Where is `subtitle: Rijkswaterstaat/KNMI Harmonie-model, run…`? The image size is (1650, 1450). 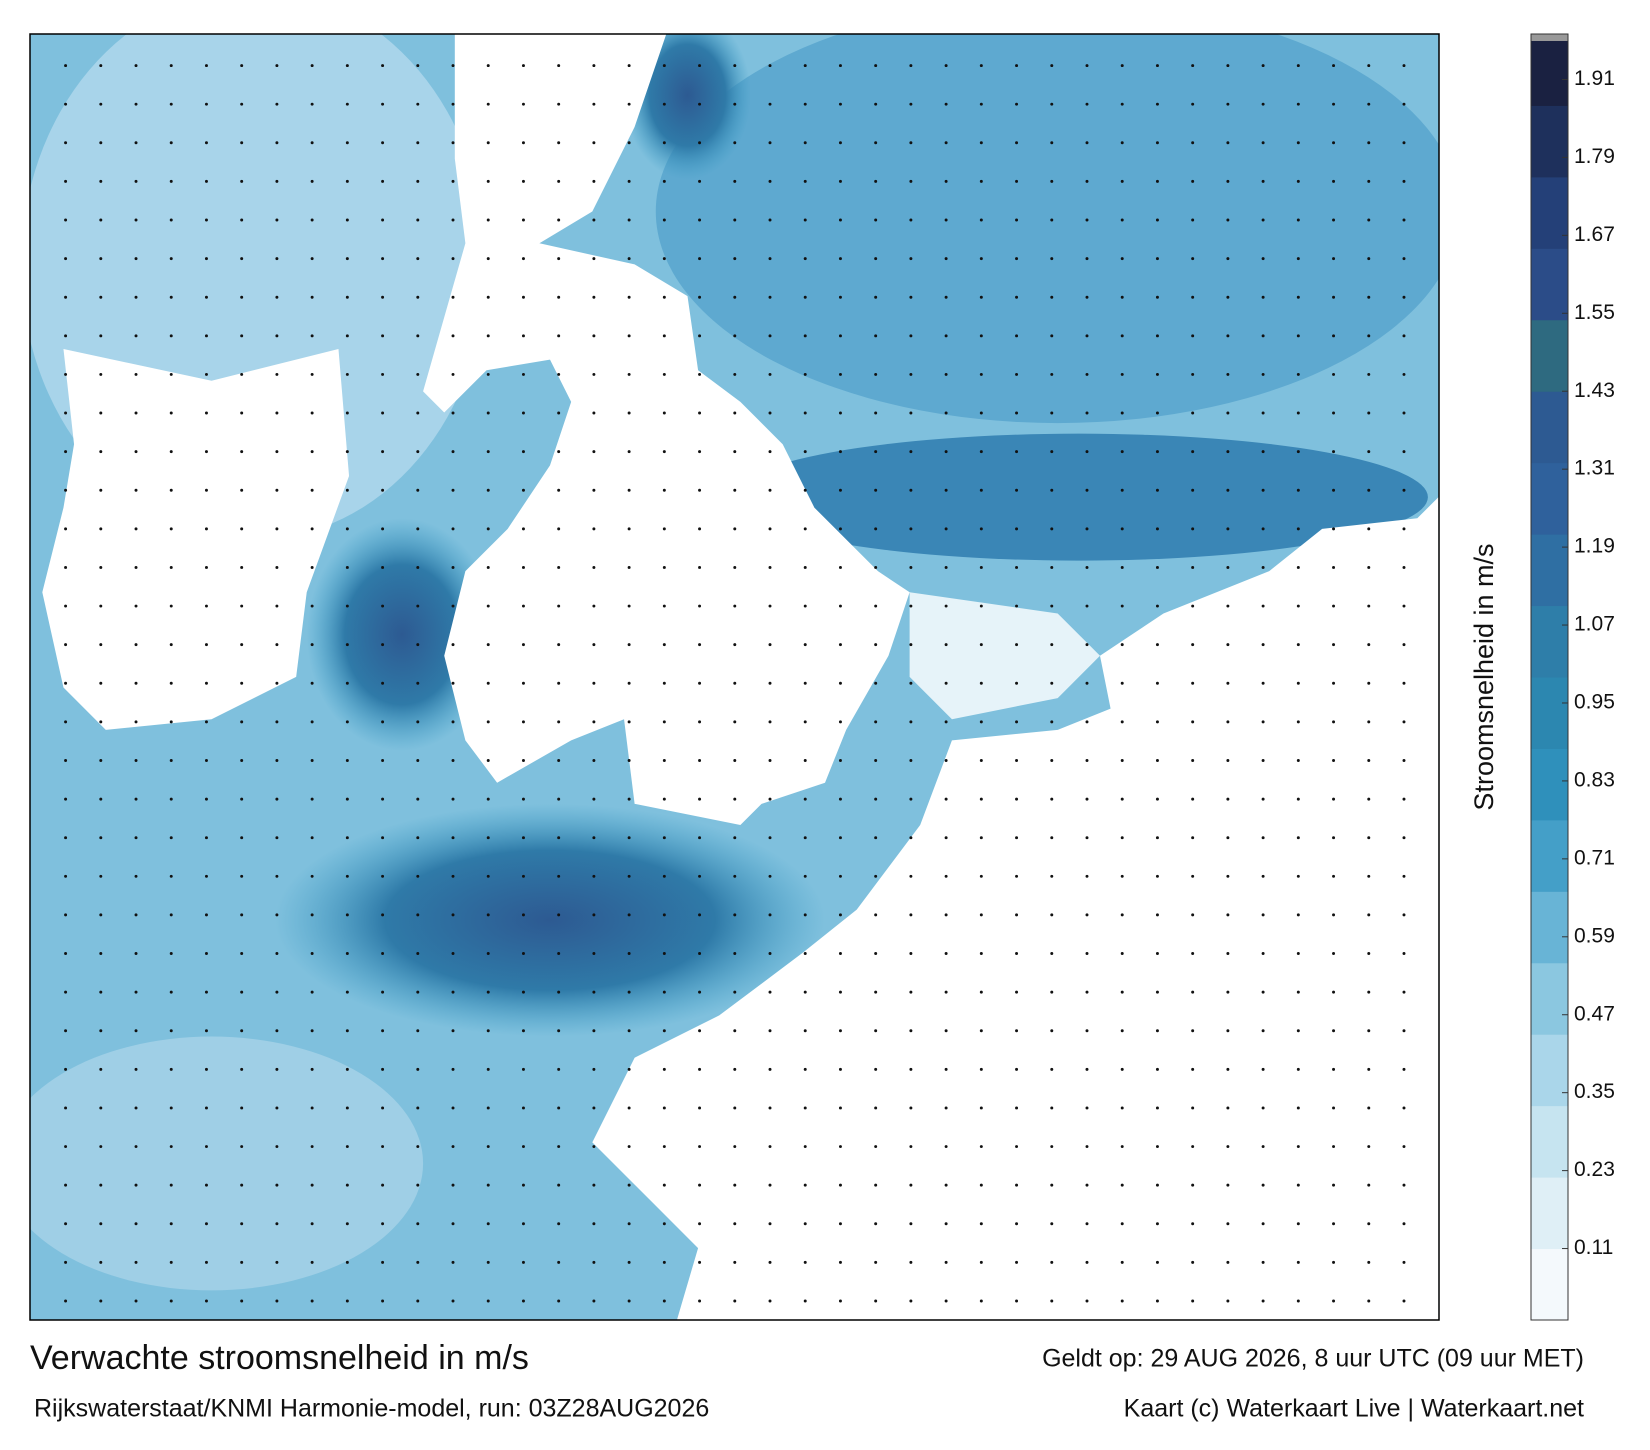
subtitle: Rijkswaterstaat/KNMI Harmonie-model, run… is located at coordinates (371, 1409).